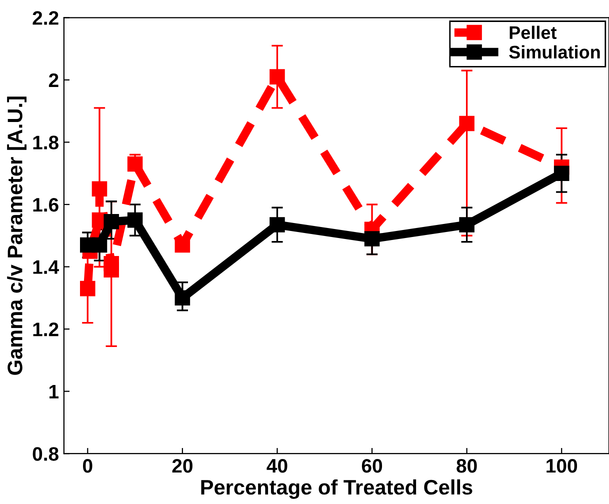  I want to click on x-tick-label: 80, so click(466, 465).